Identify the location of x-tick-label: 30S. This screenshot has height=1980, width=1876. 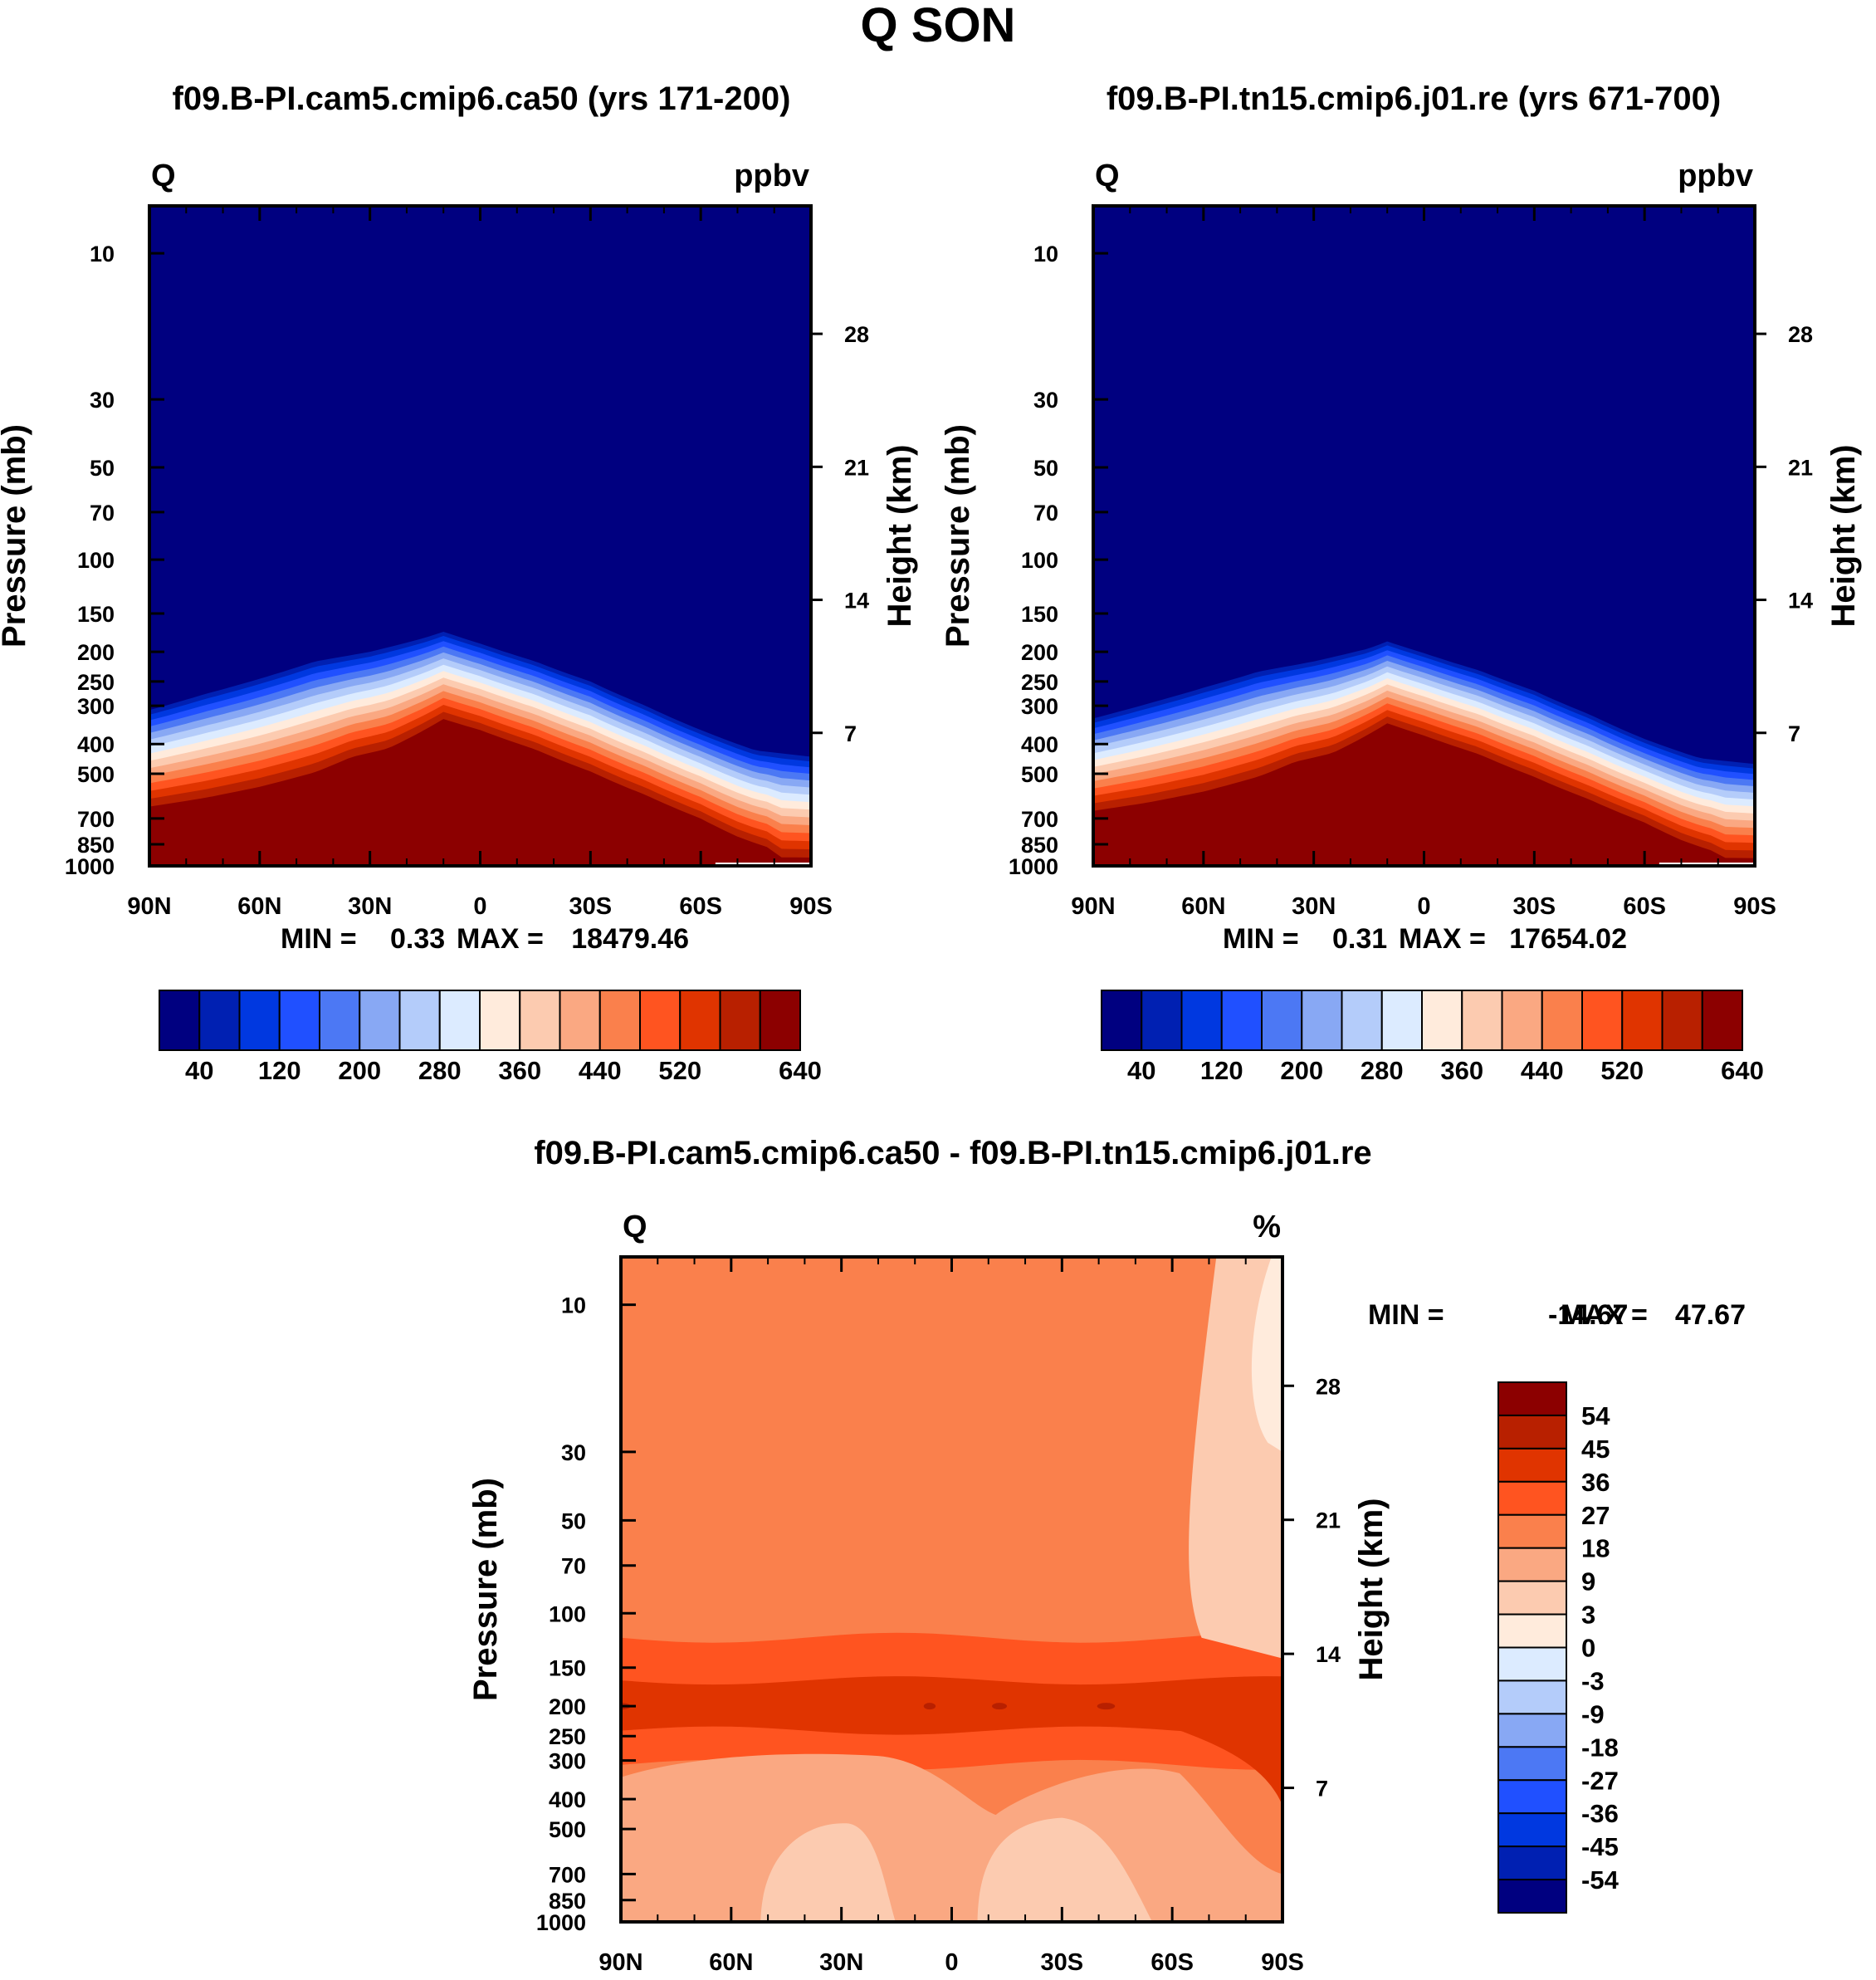
(591, 906).